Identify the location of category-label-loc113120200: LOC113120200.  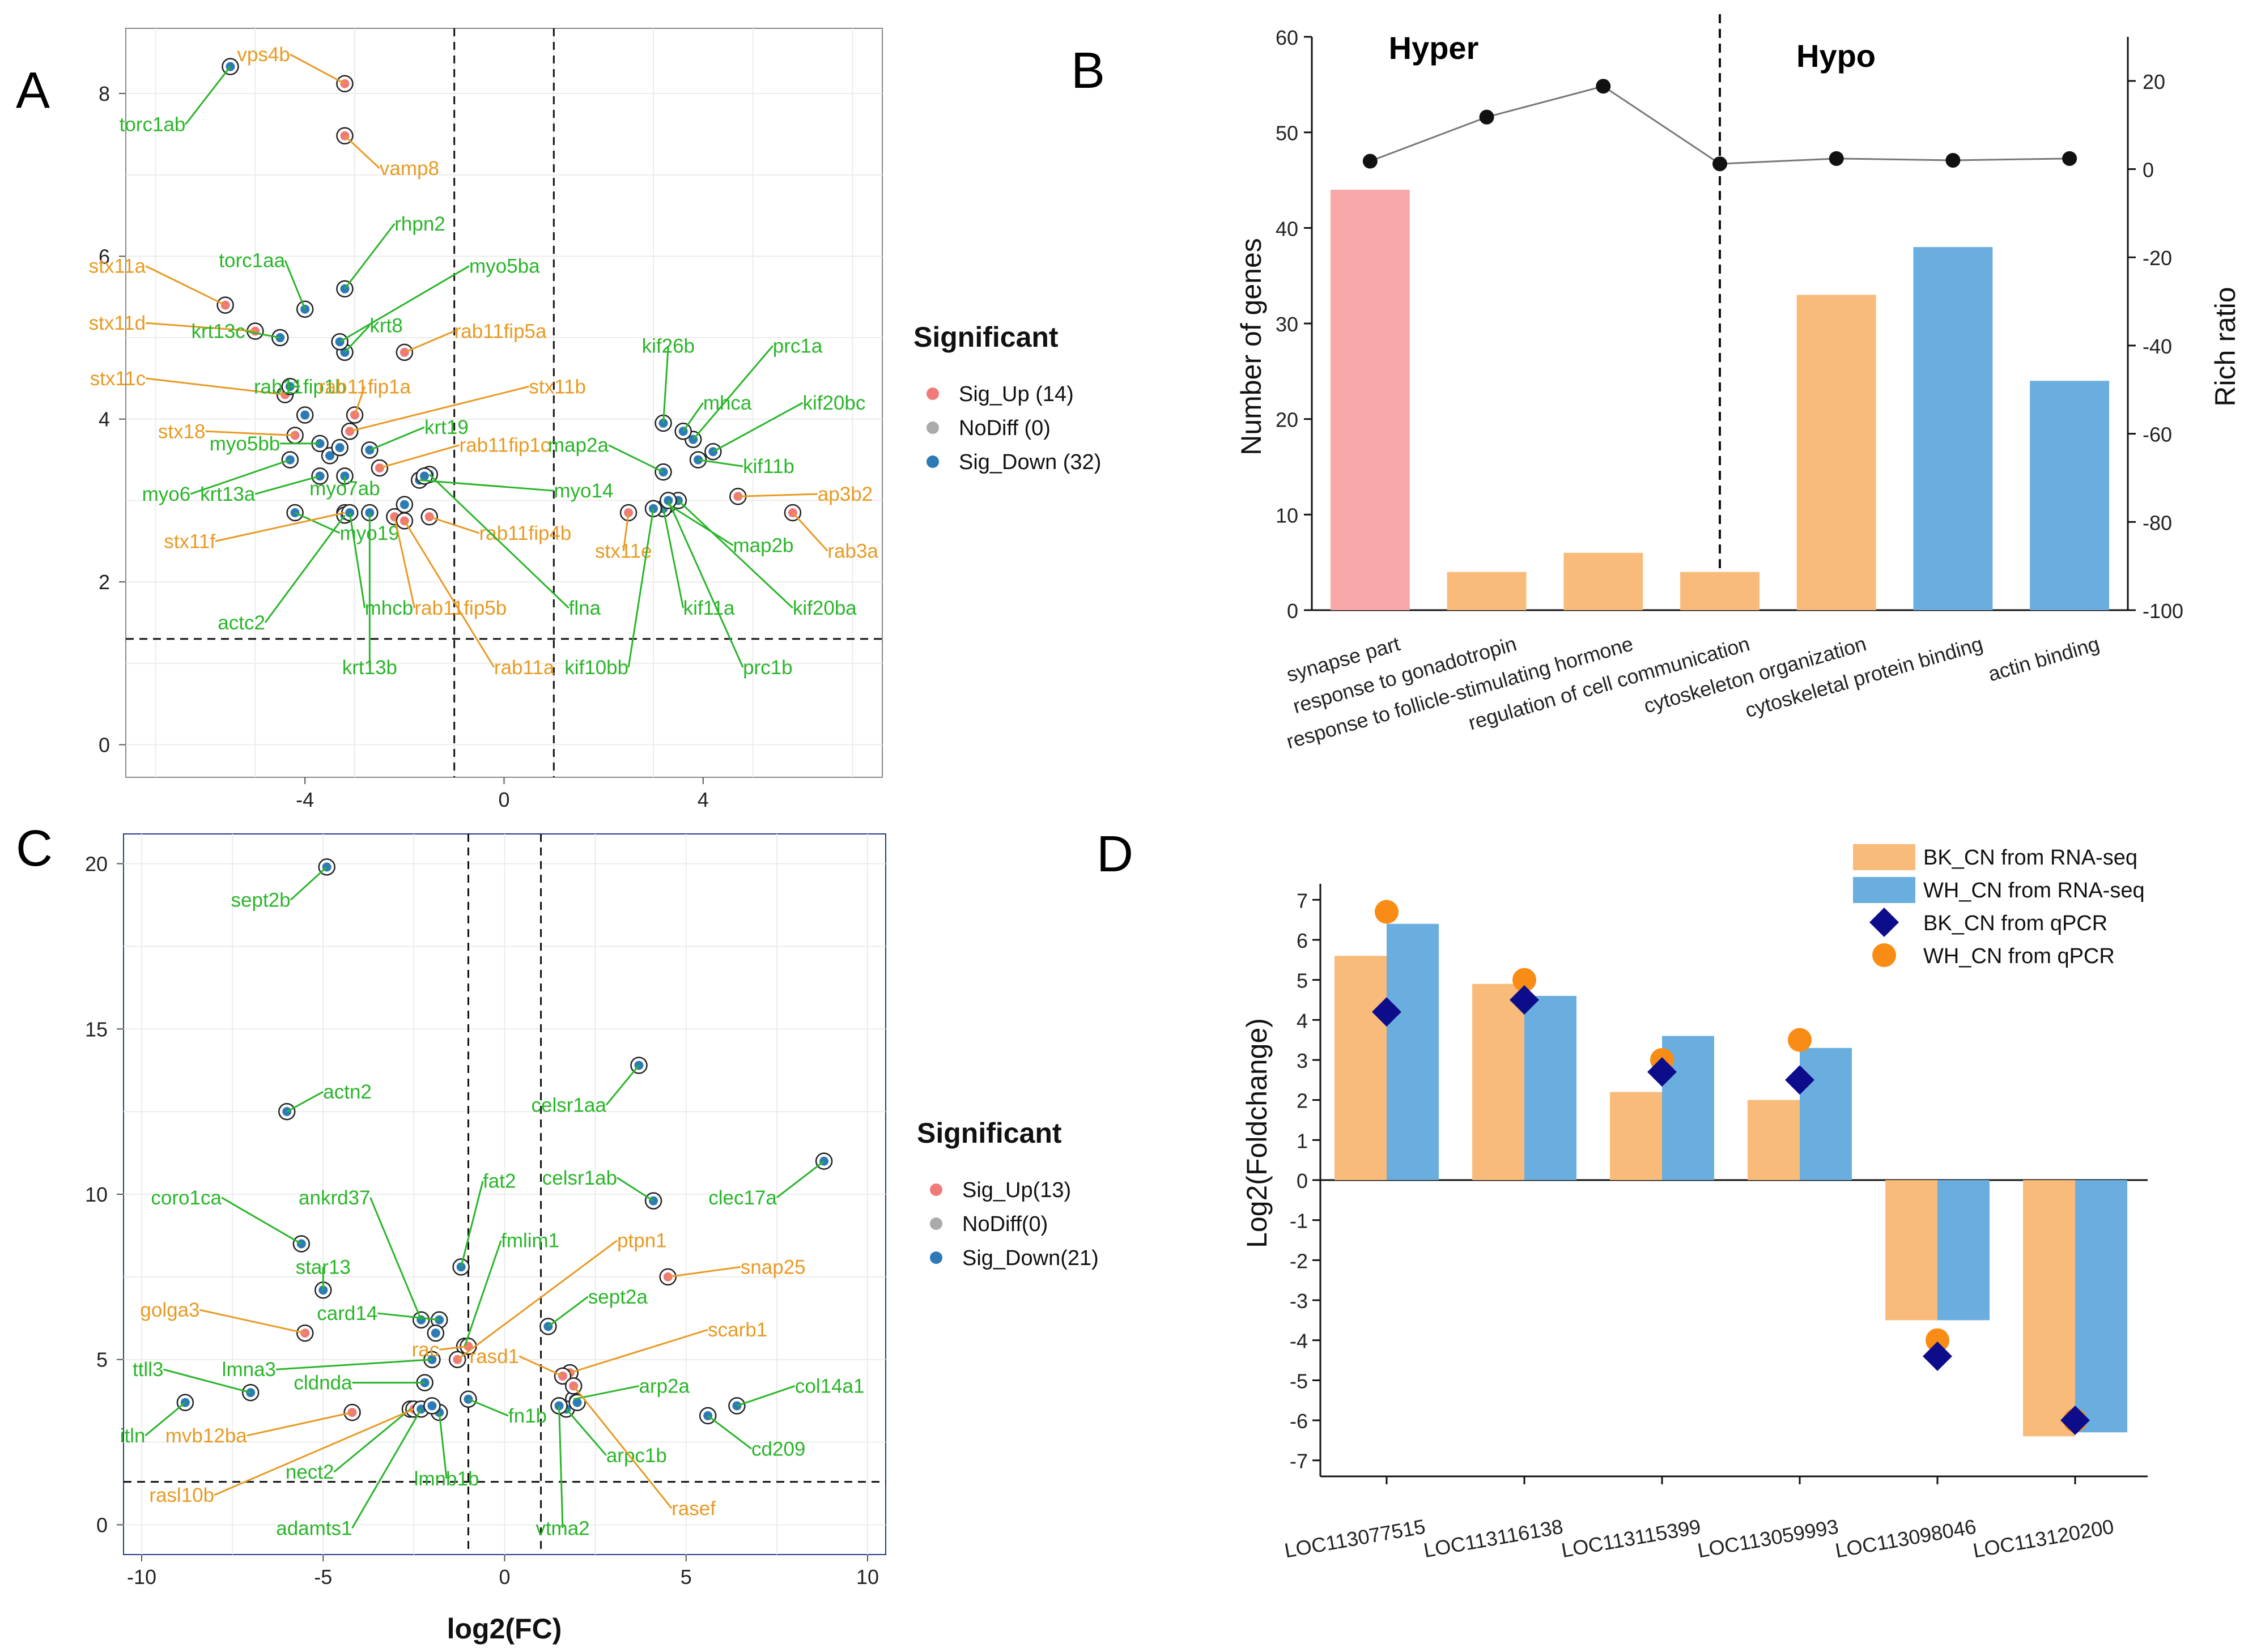
(2043, 1538).